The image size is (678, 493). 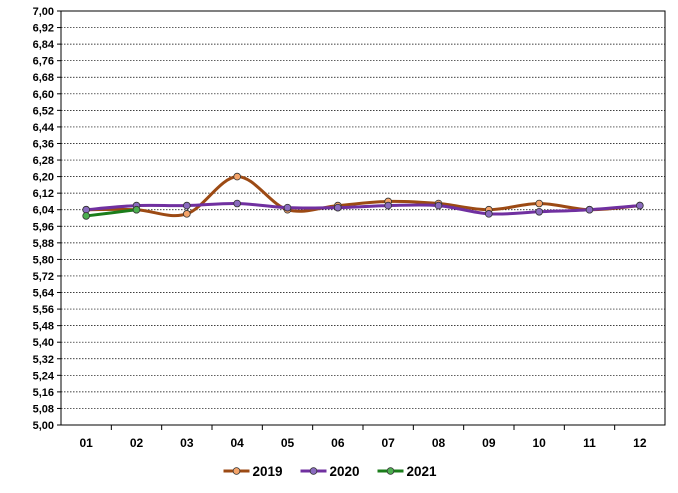 I want to click on legend-item-2021: 2021, so click(x=407, y=471).